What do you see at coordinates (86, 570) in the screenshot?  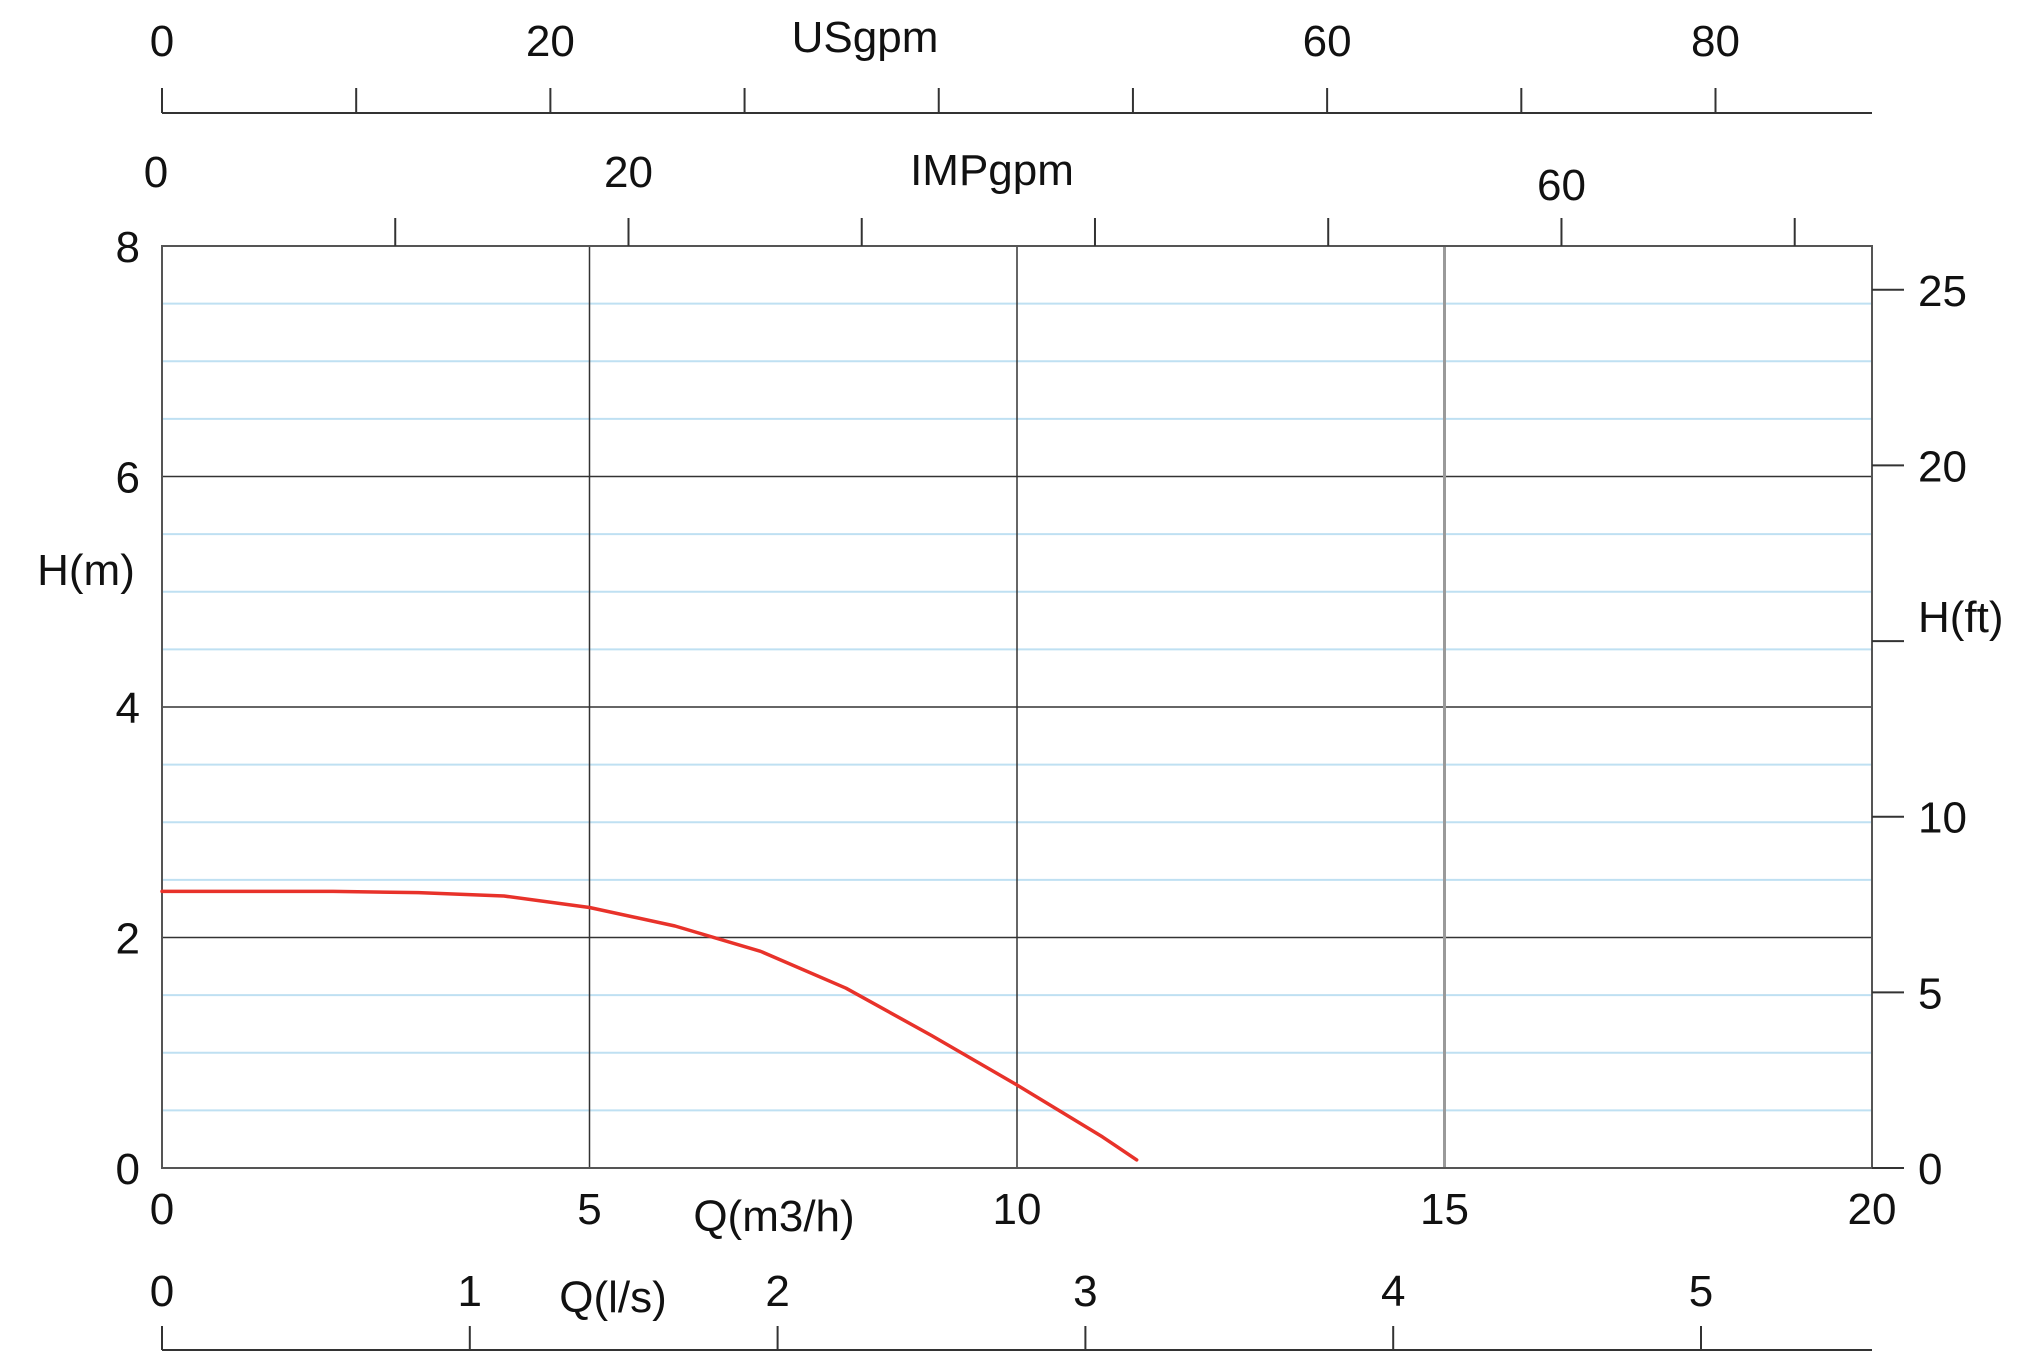 I see `y-axis-title: H(m)` at bounding box center [86, 570].